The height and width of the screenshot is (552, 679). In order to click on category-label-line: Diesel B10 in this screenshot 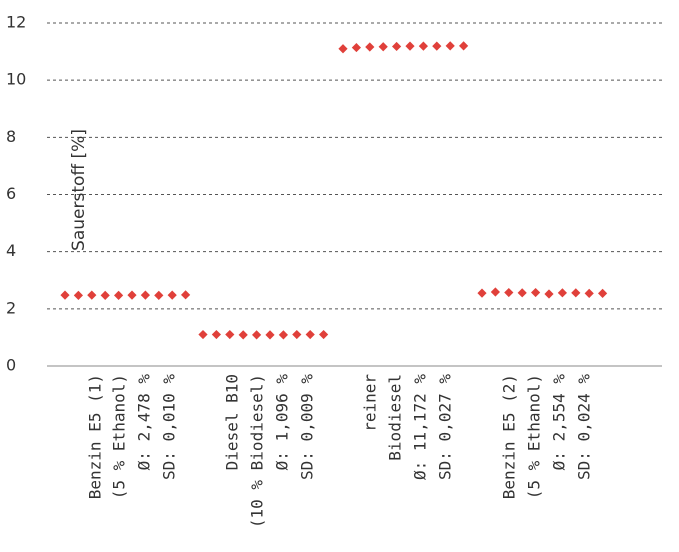, I will do `click(232, 422)`.